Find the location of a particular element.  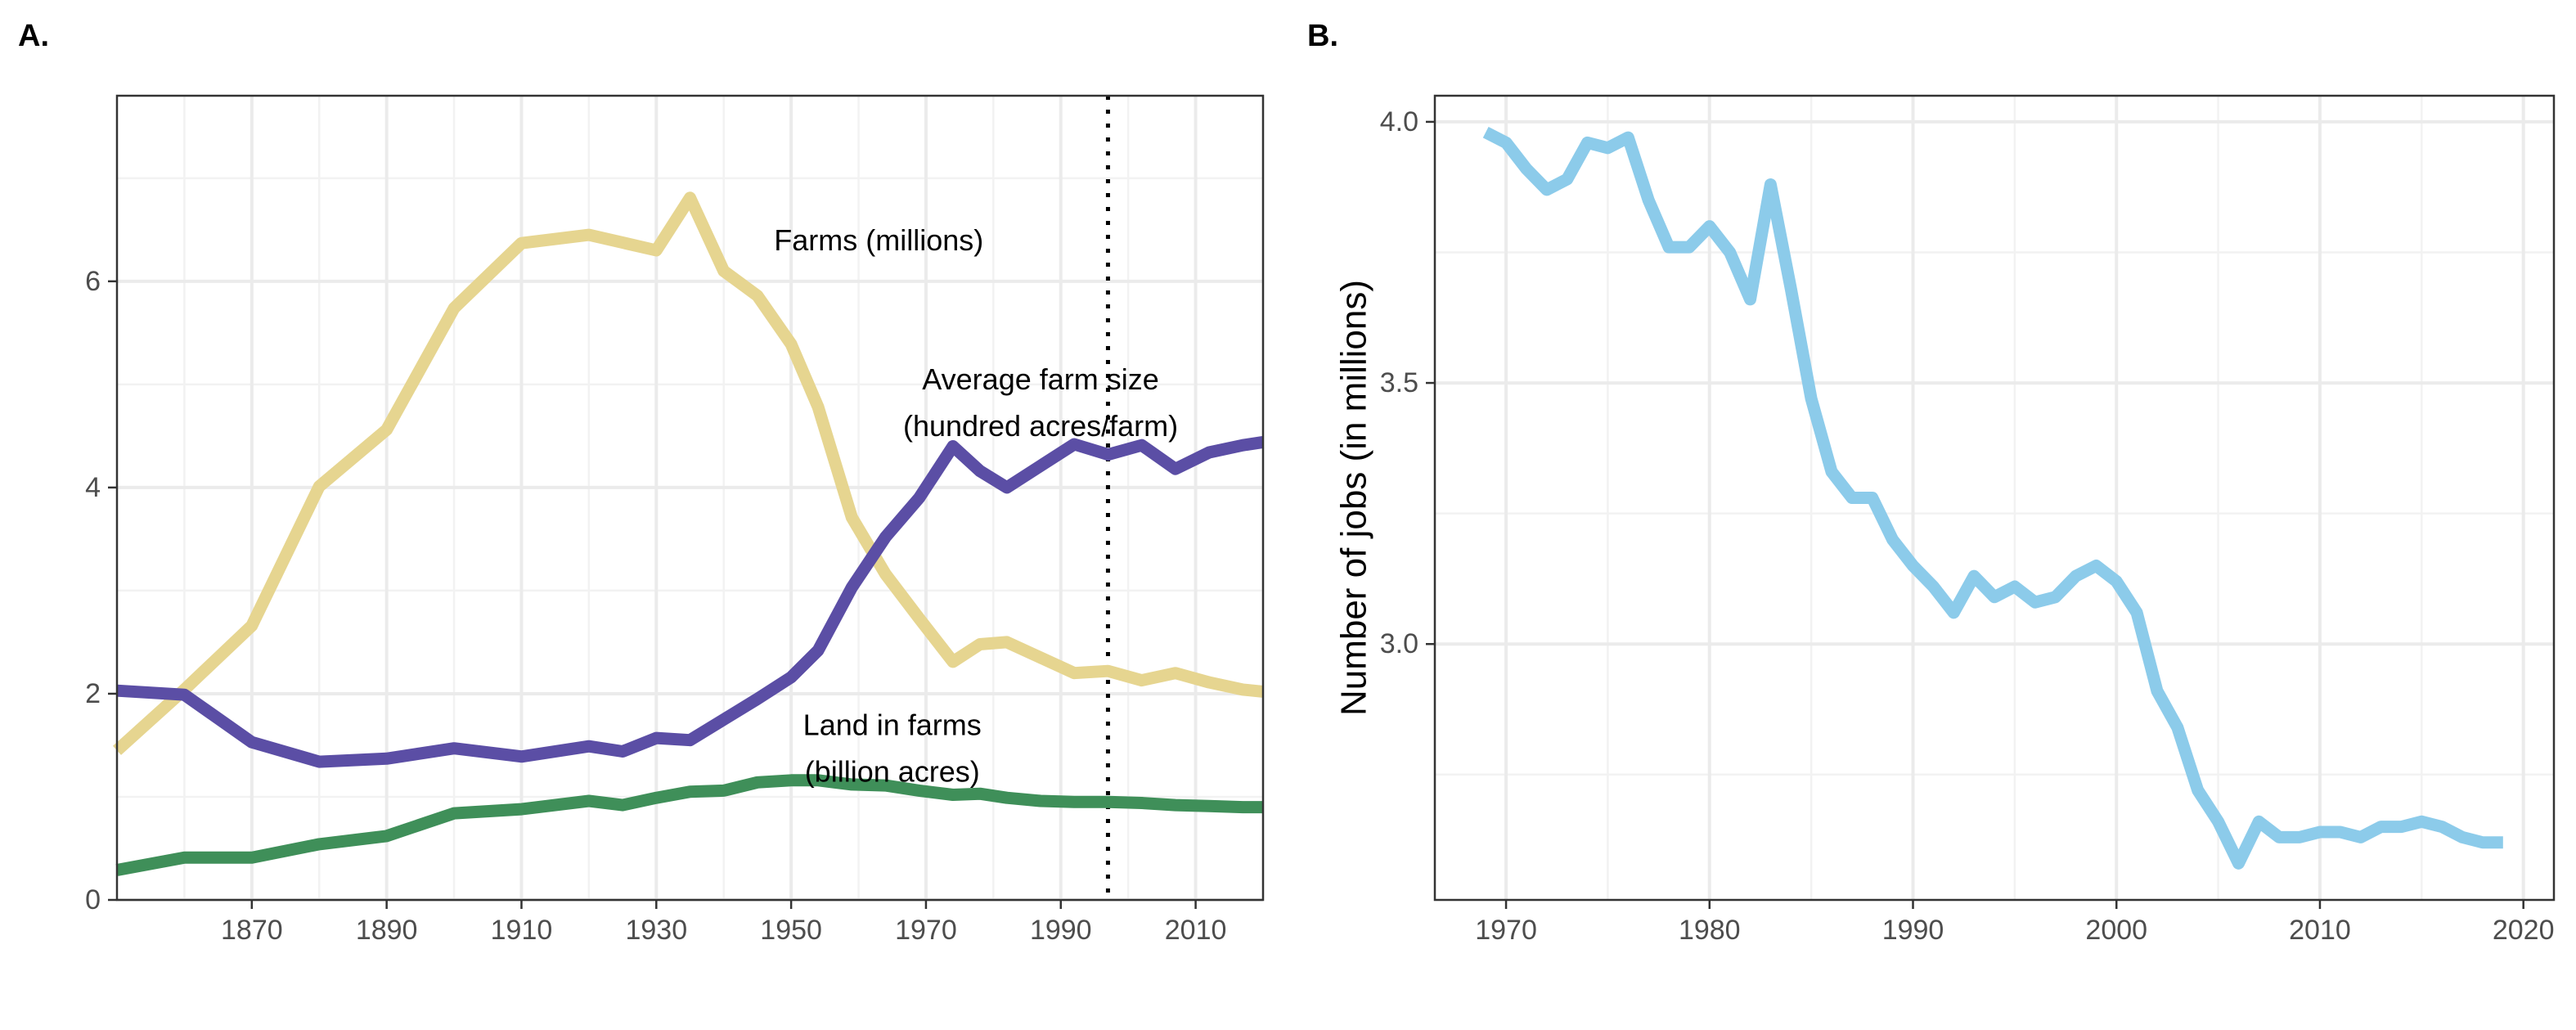

y-tick-label: 3.0 is located at coordinates (1399, 643).